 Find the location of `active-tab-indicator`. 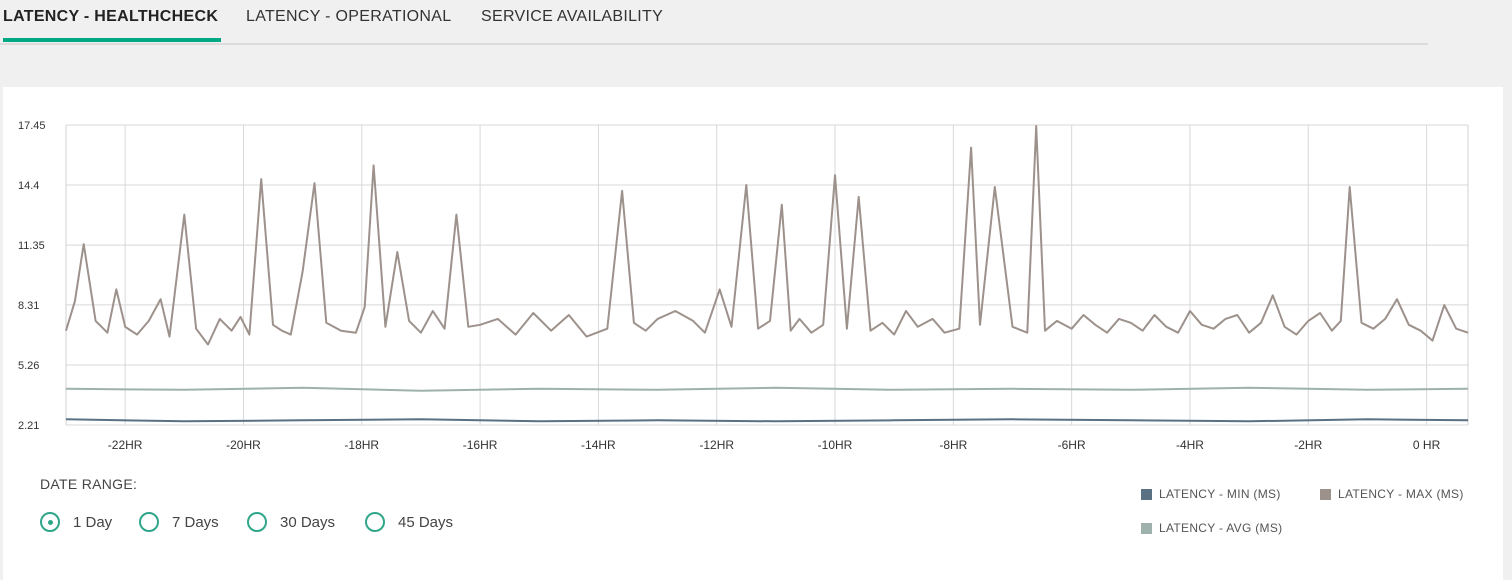

active-tab-indicator is located at coordinates (112, 40).